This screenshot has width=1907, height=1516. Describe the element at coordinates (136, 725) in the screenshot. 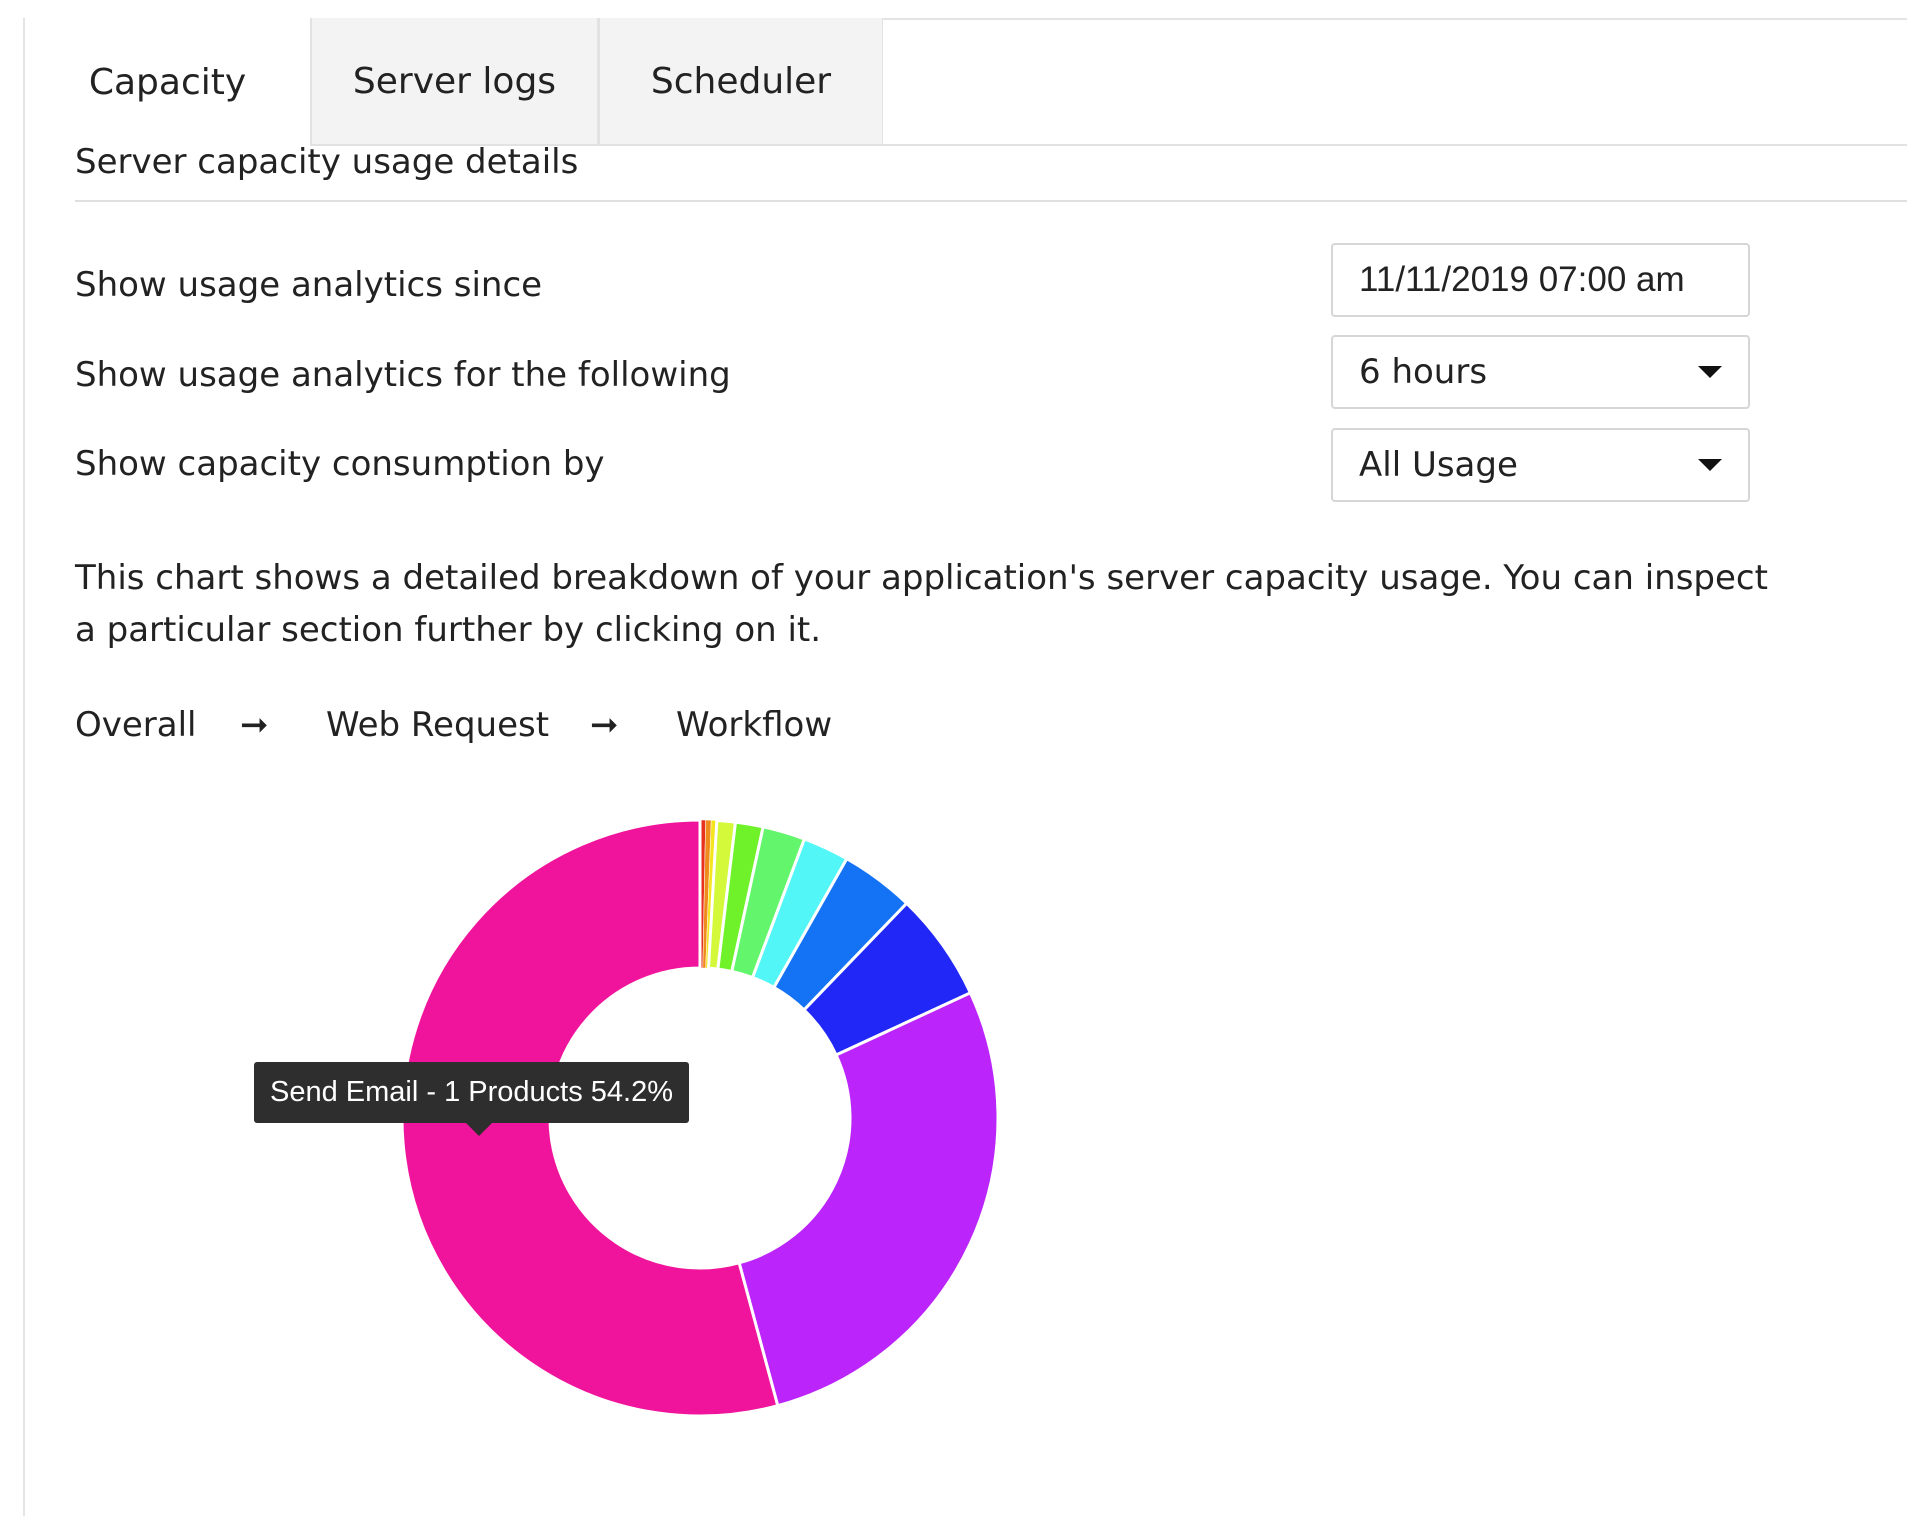

I see `breadcrumb-item-overall: Overall` at that location.